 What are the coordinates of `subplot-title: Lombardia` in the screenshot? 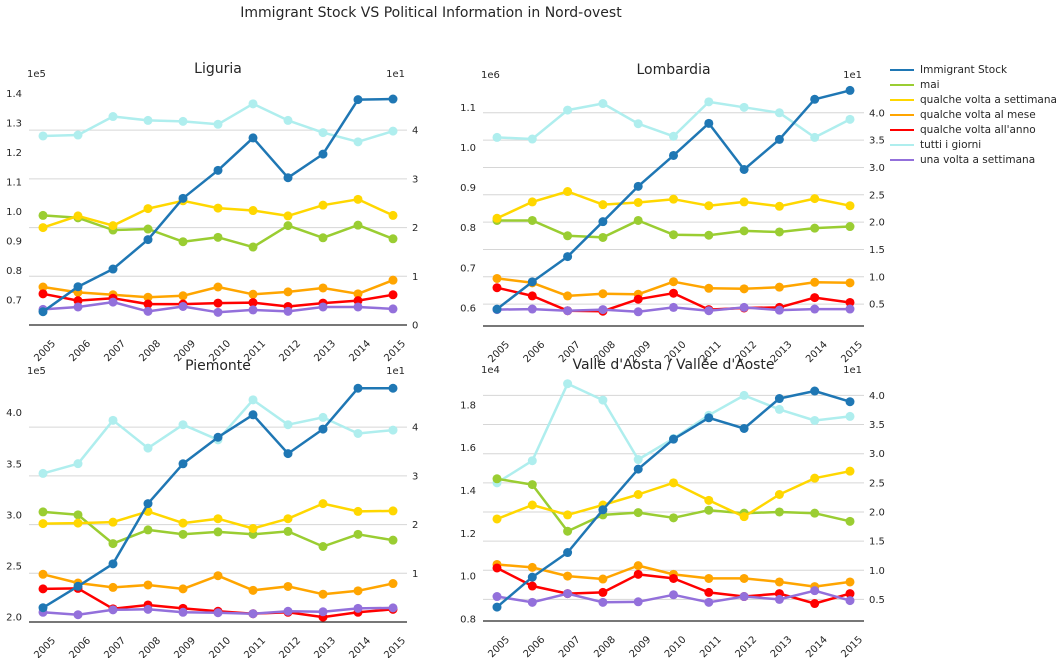 It's located at (673, 70).